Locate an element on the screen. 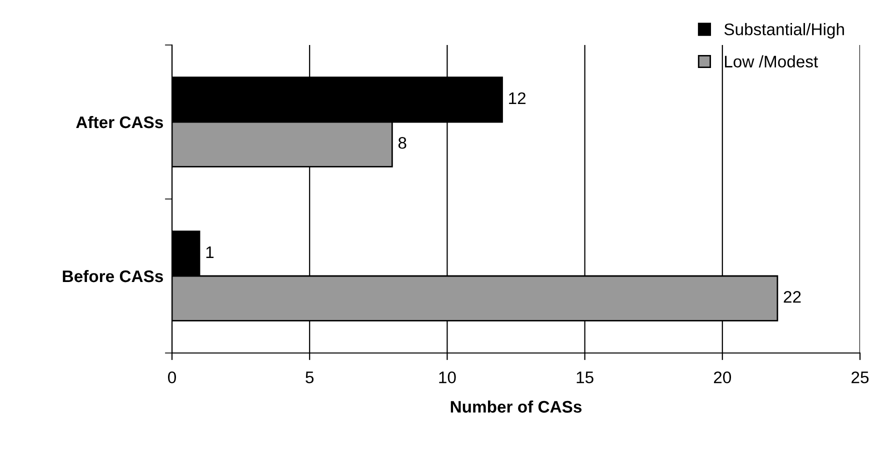 Image resolution: width=874 pixels, height=468 pixels. x-tick-label: 5 is located at coordinates (310, 378).